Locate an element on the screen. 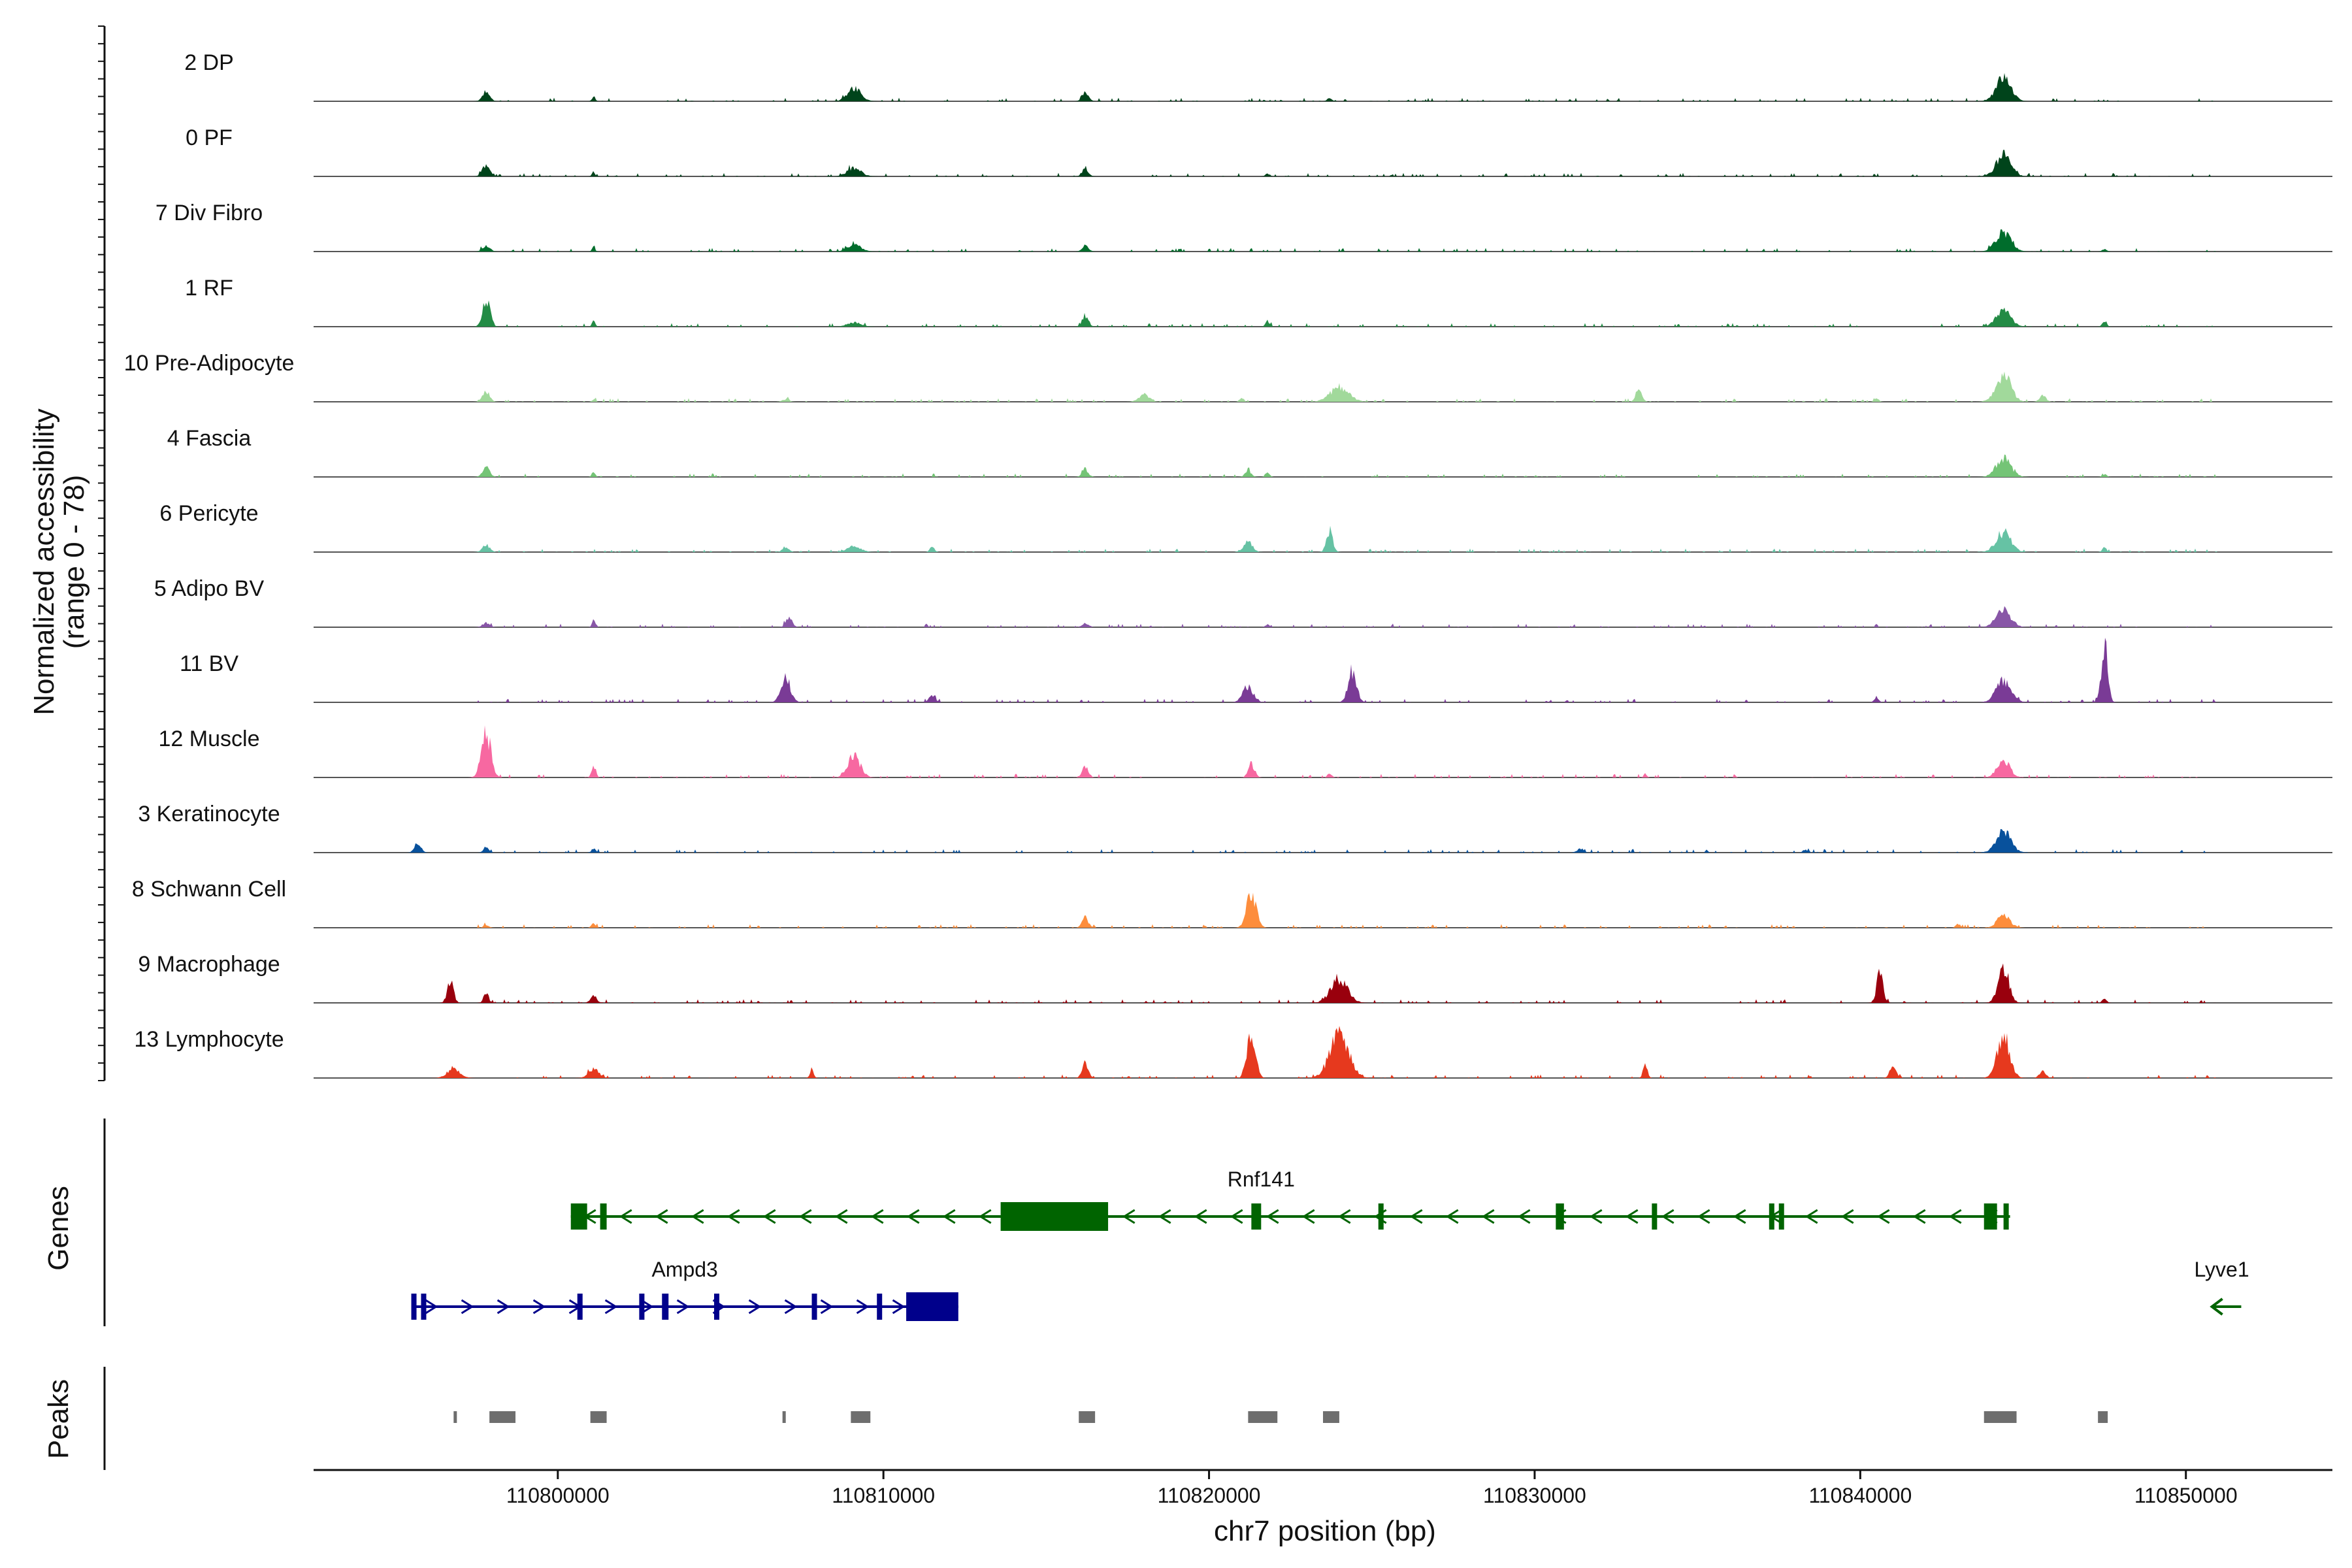 The image size is (2352, 1568). track-label-9-macrophage: 9 Macrophage is located at coordinates (209, 964).